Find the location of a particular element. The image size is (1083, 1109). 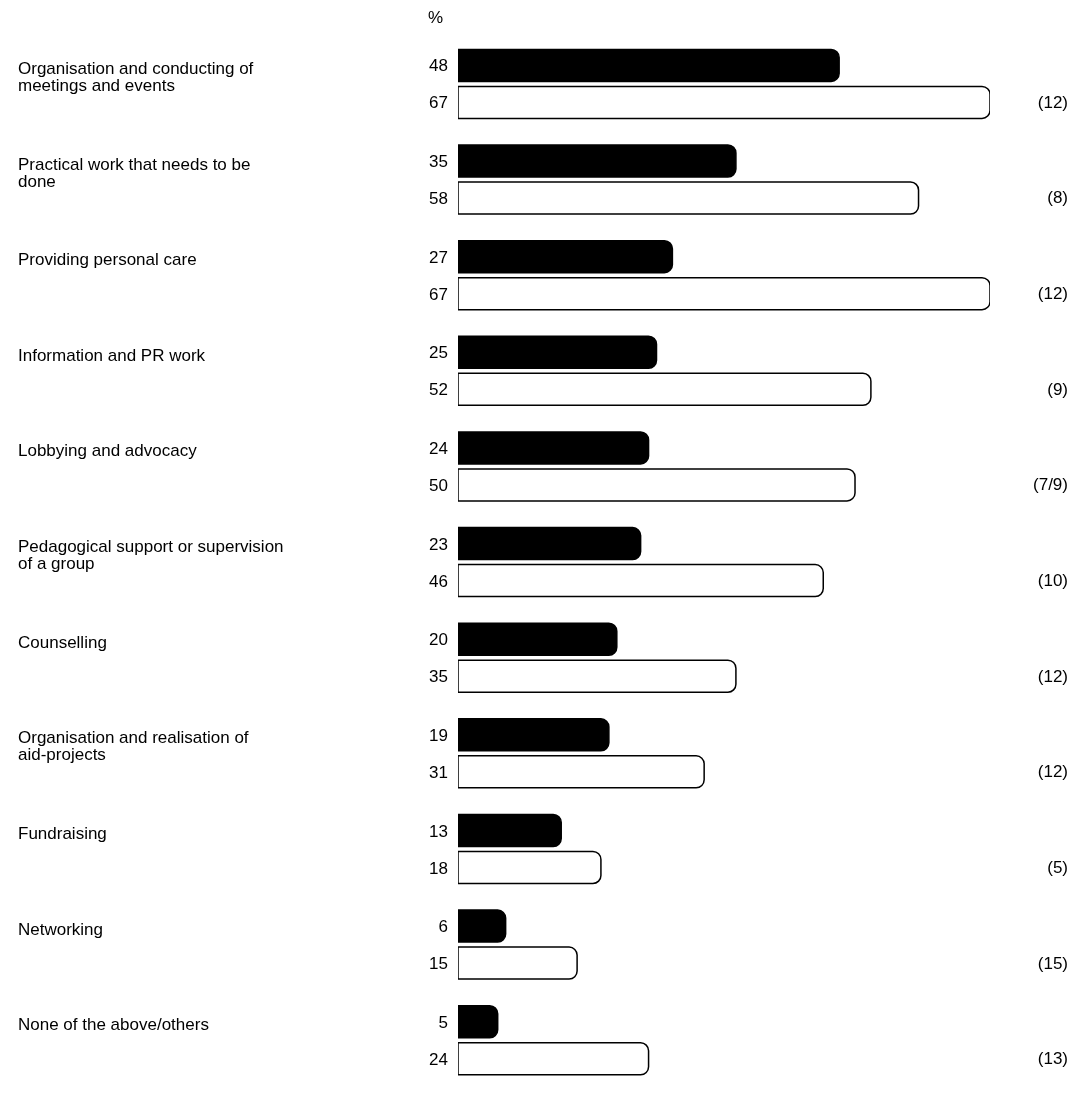

text: (5) is located at coordinates (1057, 867).